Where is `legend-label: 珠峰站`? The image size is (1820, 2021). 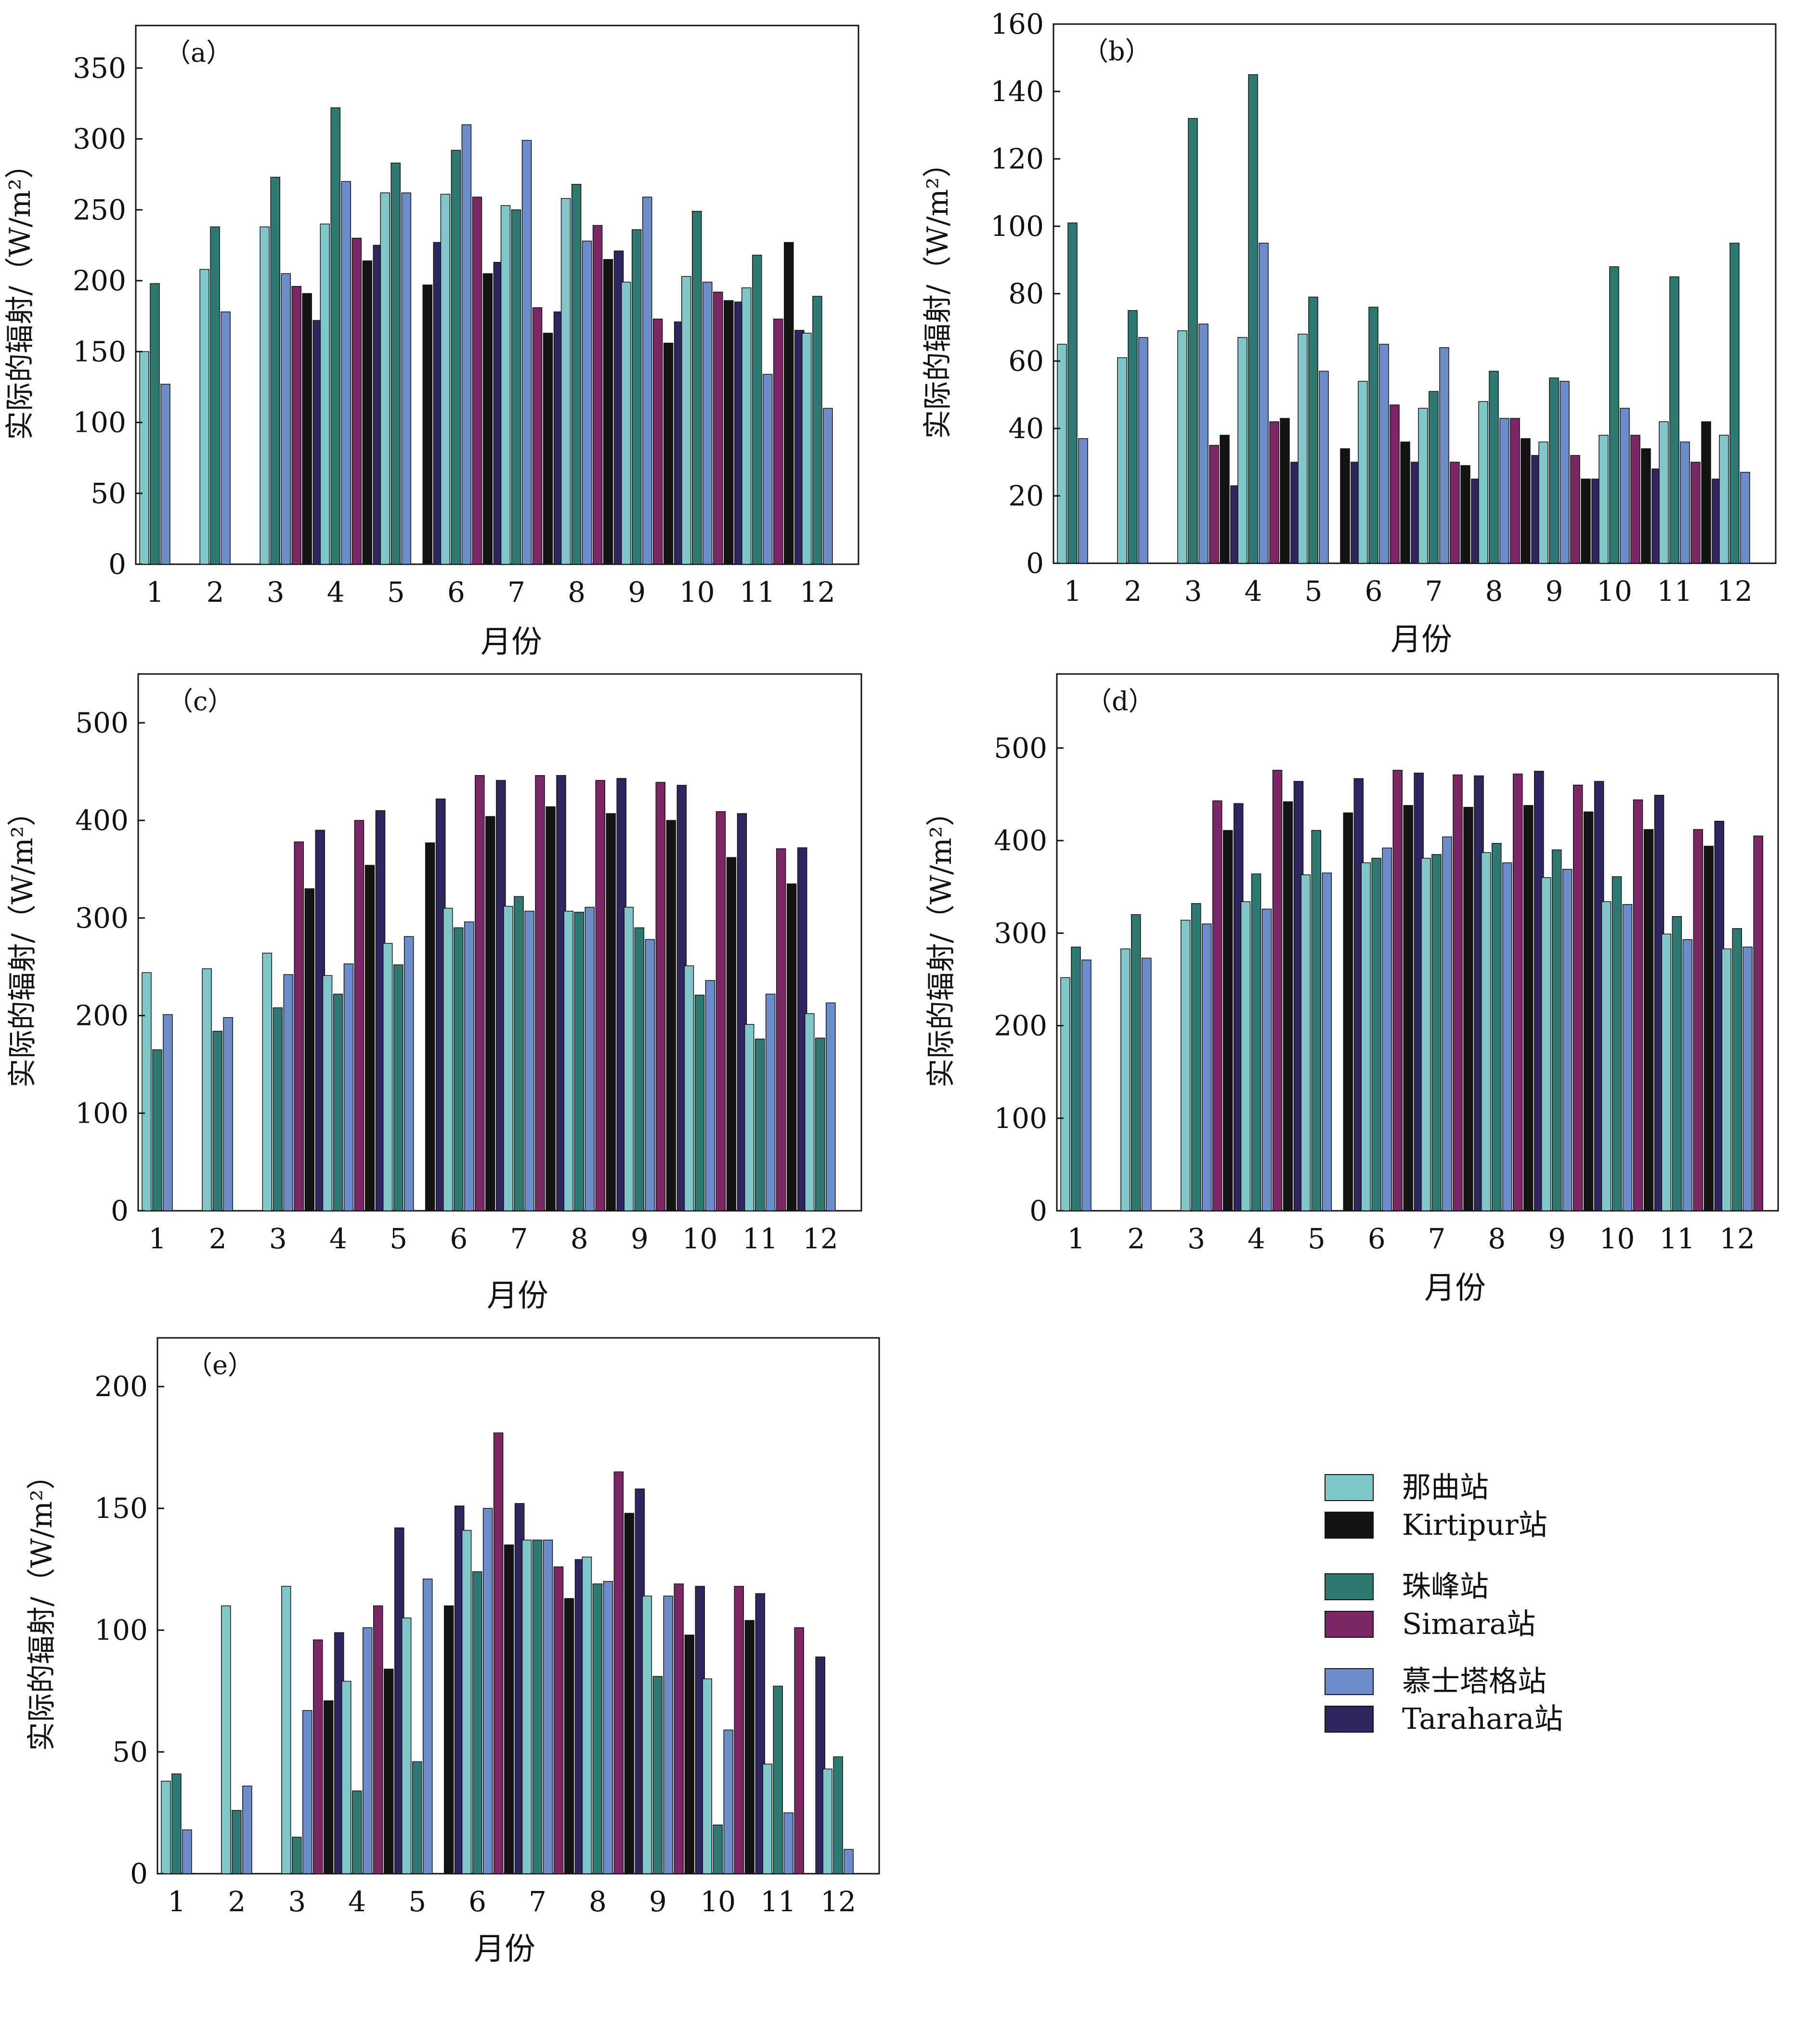
legend-label: 珠峰站 is located at coordinates (1445, 1587).